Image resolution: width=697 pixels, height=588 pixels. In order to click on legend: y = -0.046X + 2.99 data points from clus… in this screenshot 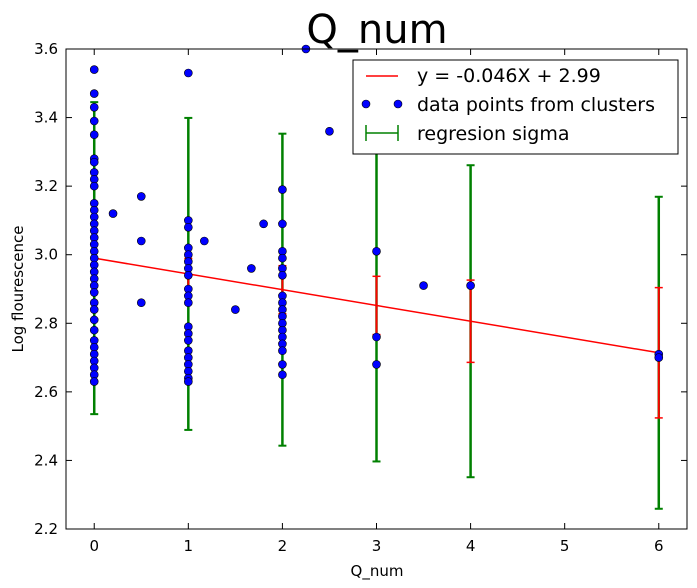, I will do `click(515, 107)`.